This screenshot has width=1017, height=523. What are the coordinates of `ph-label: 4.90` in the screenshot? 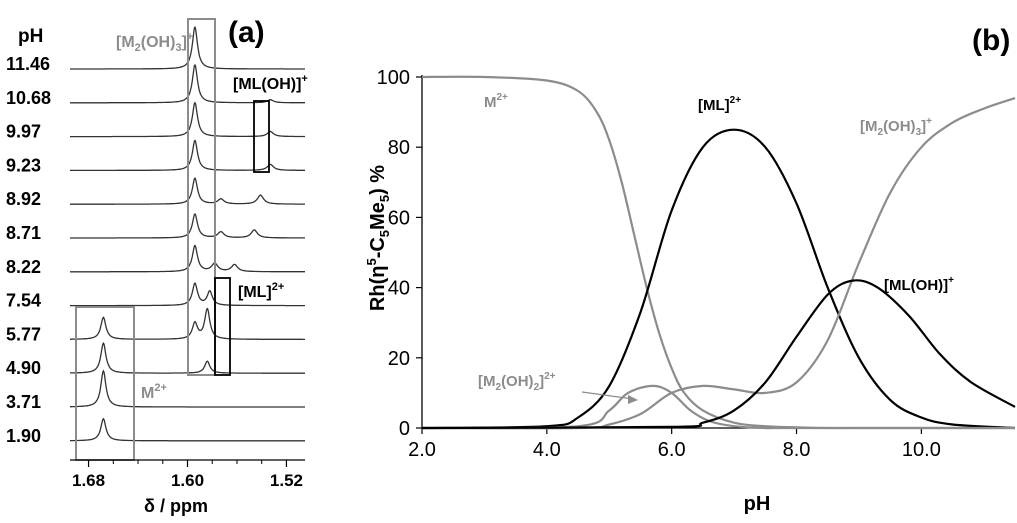 It's located at (23, 368).